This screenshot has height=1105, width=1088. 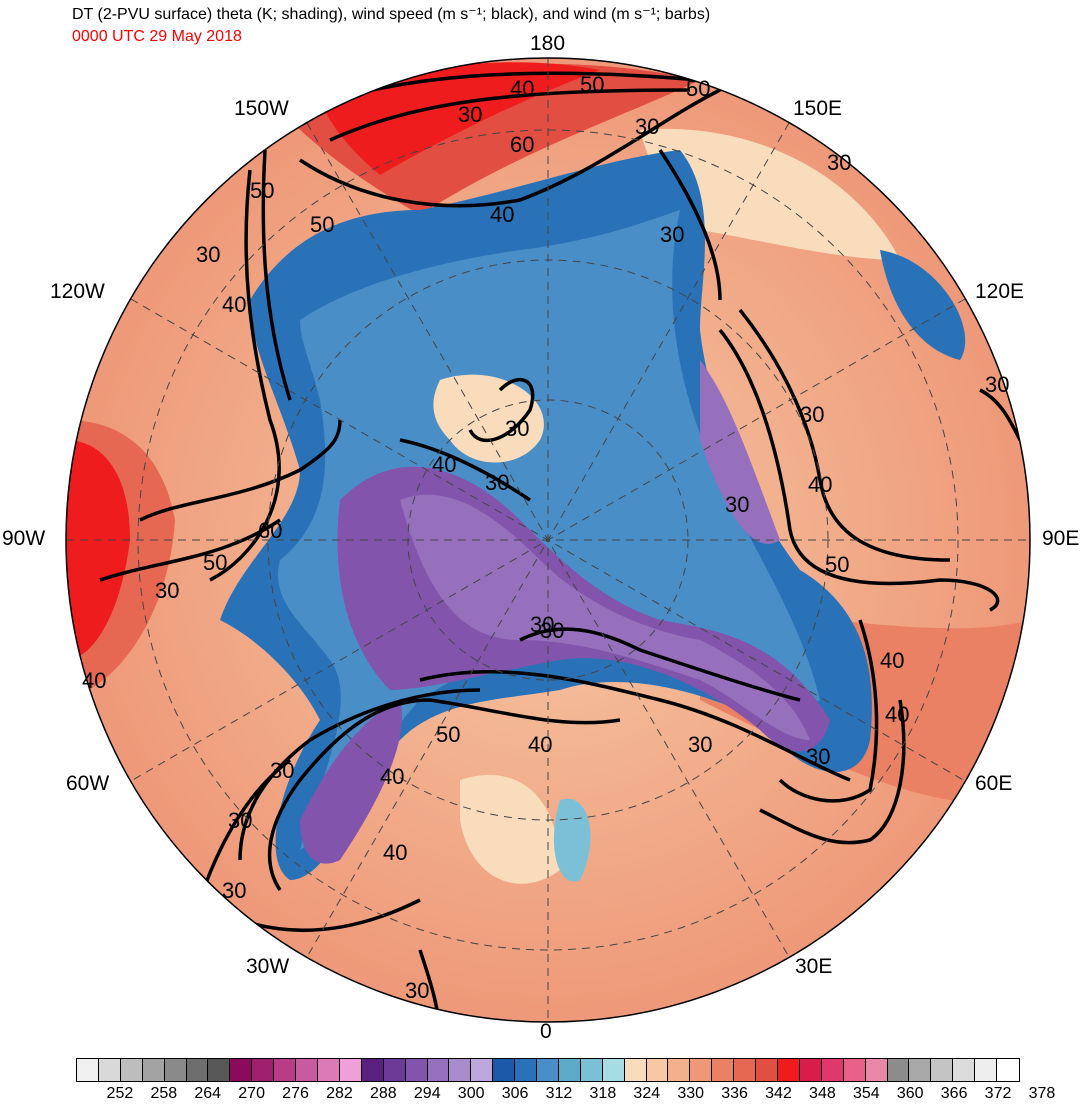 What do you see at coordinates (164, 1093) in the screenshot?
I see `colorbar-tick-label: 258` at bounding box center [164, 1093].